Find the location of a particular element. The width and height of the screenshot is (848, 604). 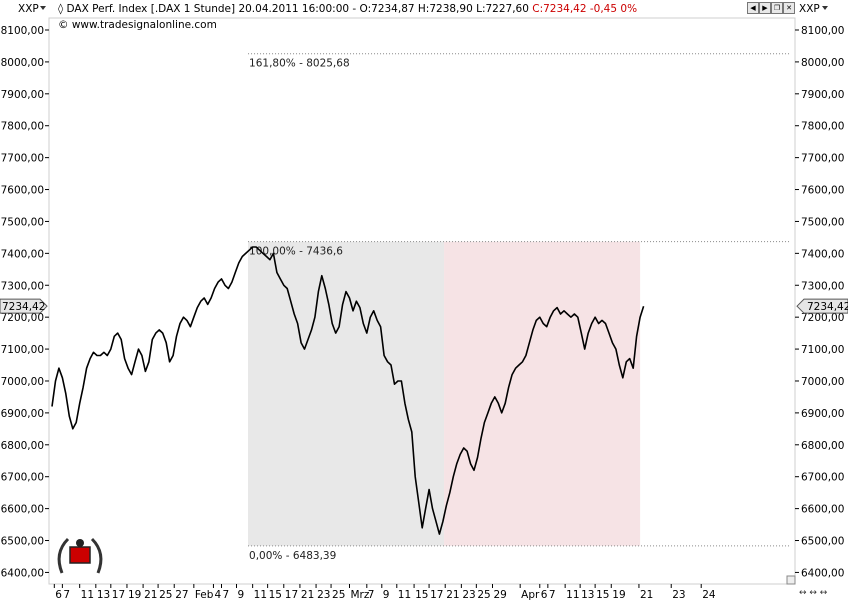

last-price-tag-left is located at coordinates (24, 306).